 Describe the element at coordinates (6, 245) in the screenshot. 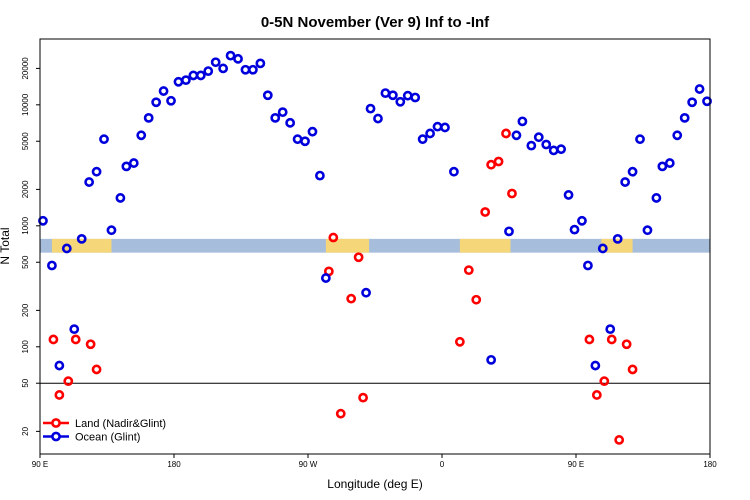

I see `y-axis-label: N Total` at that location.